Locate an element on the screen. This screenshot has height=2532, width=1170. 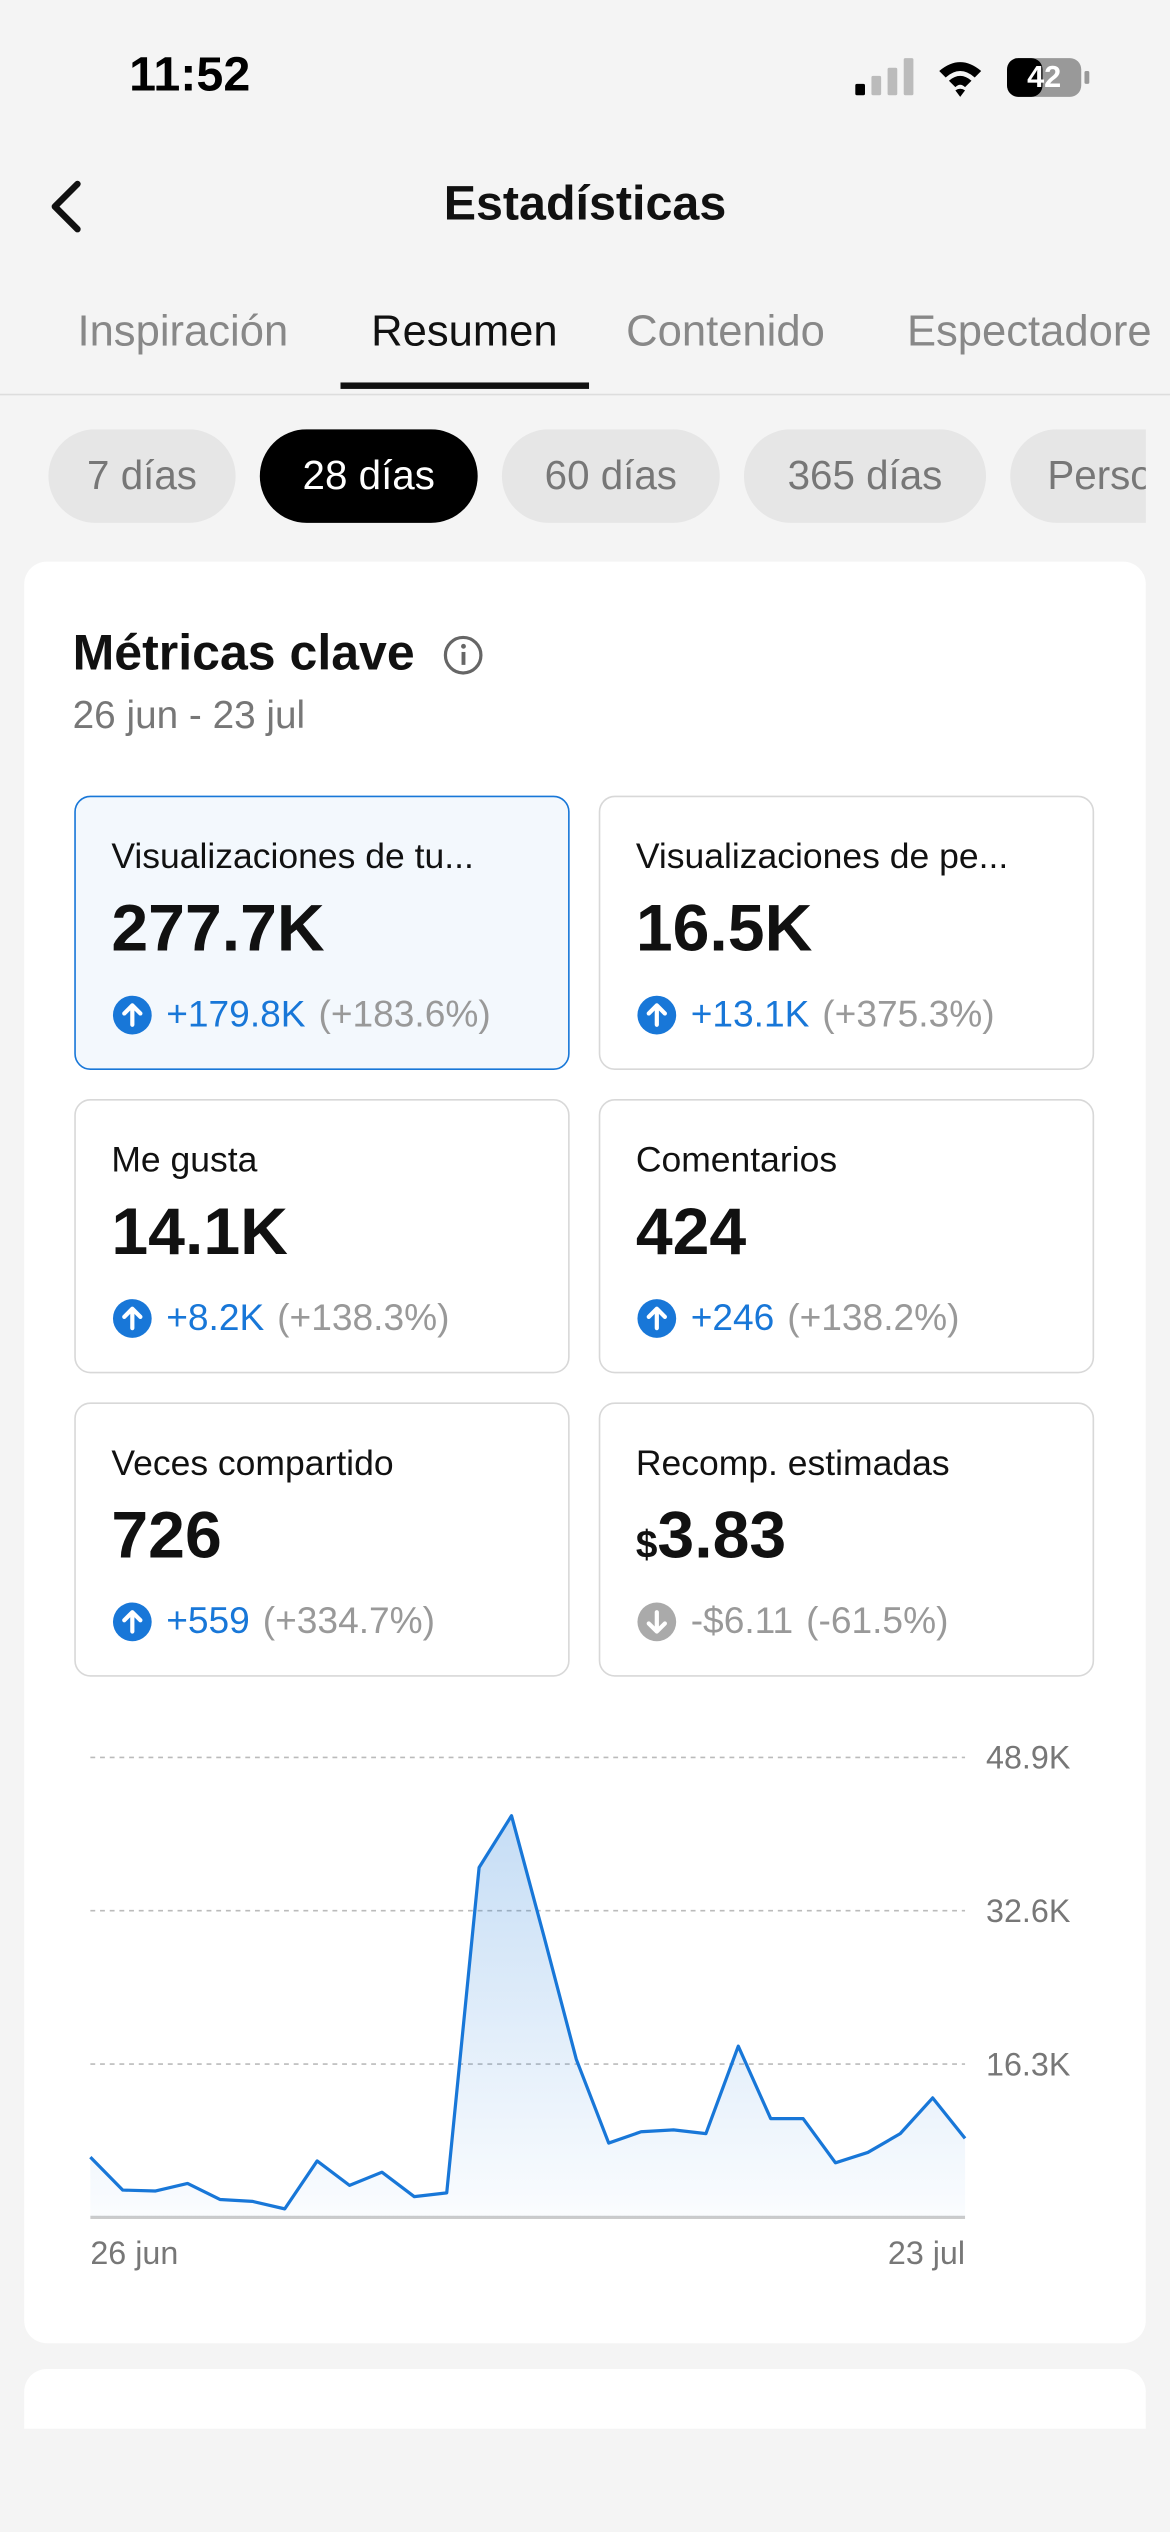
tab: Inspiración is located at coordinates (183, 331).